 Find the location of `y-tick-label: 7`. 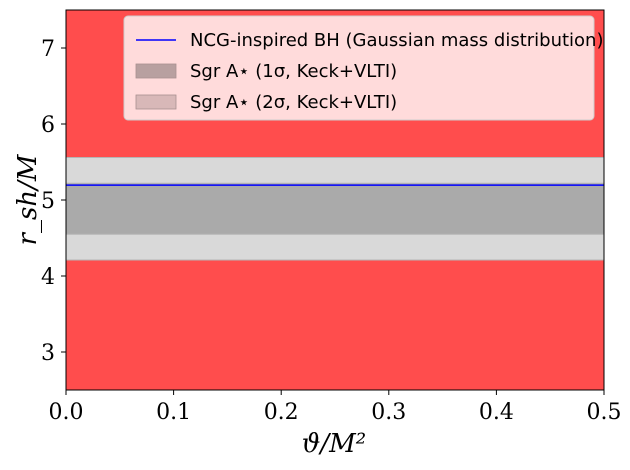

y-tick-label: 7 is located at coordinates (48, 49).